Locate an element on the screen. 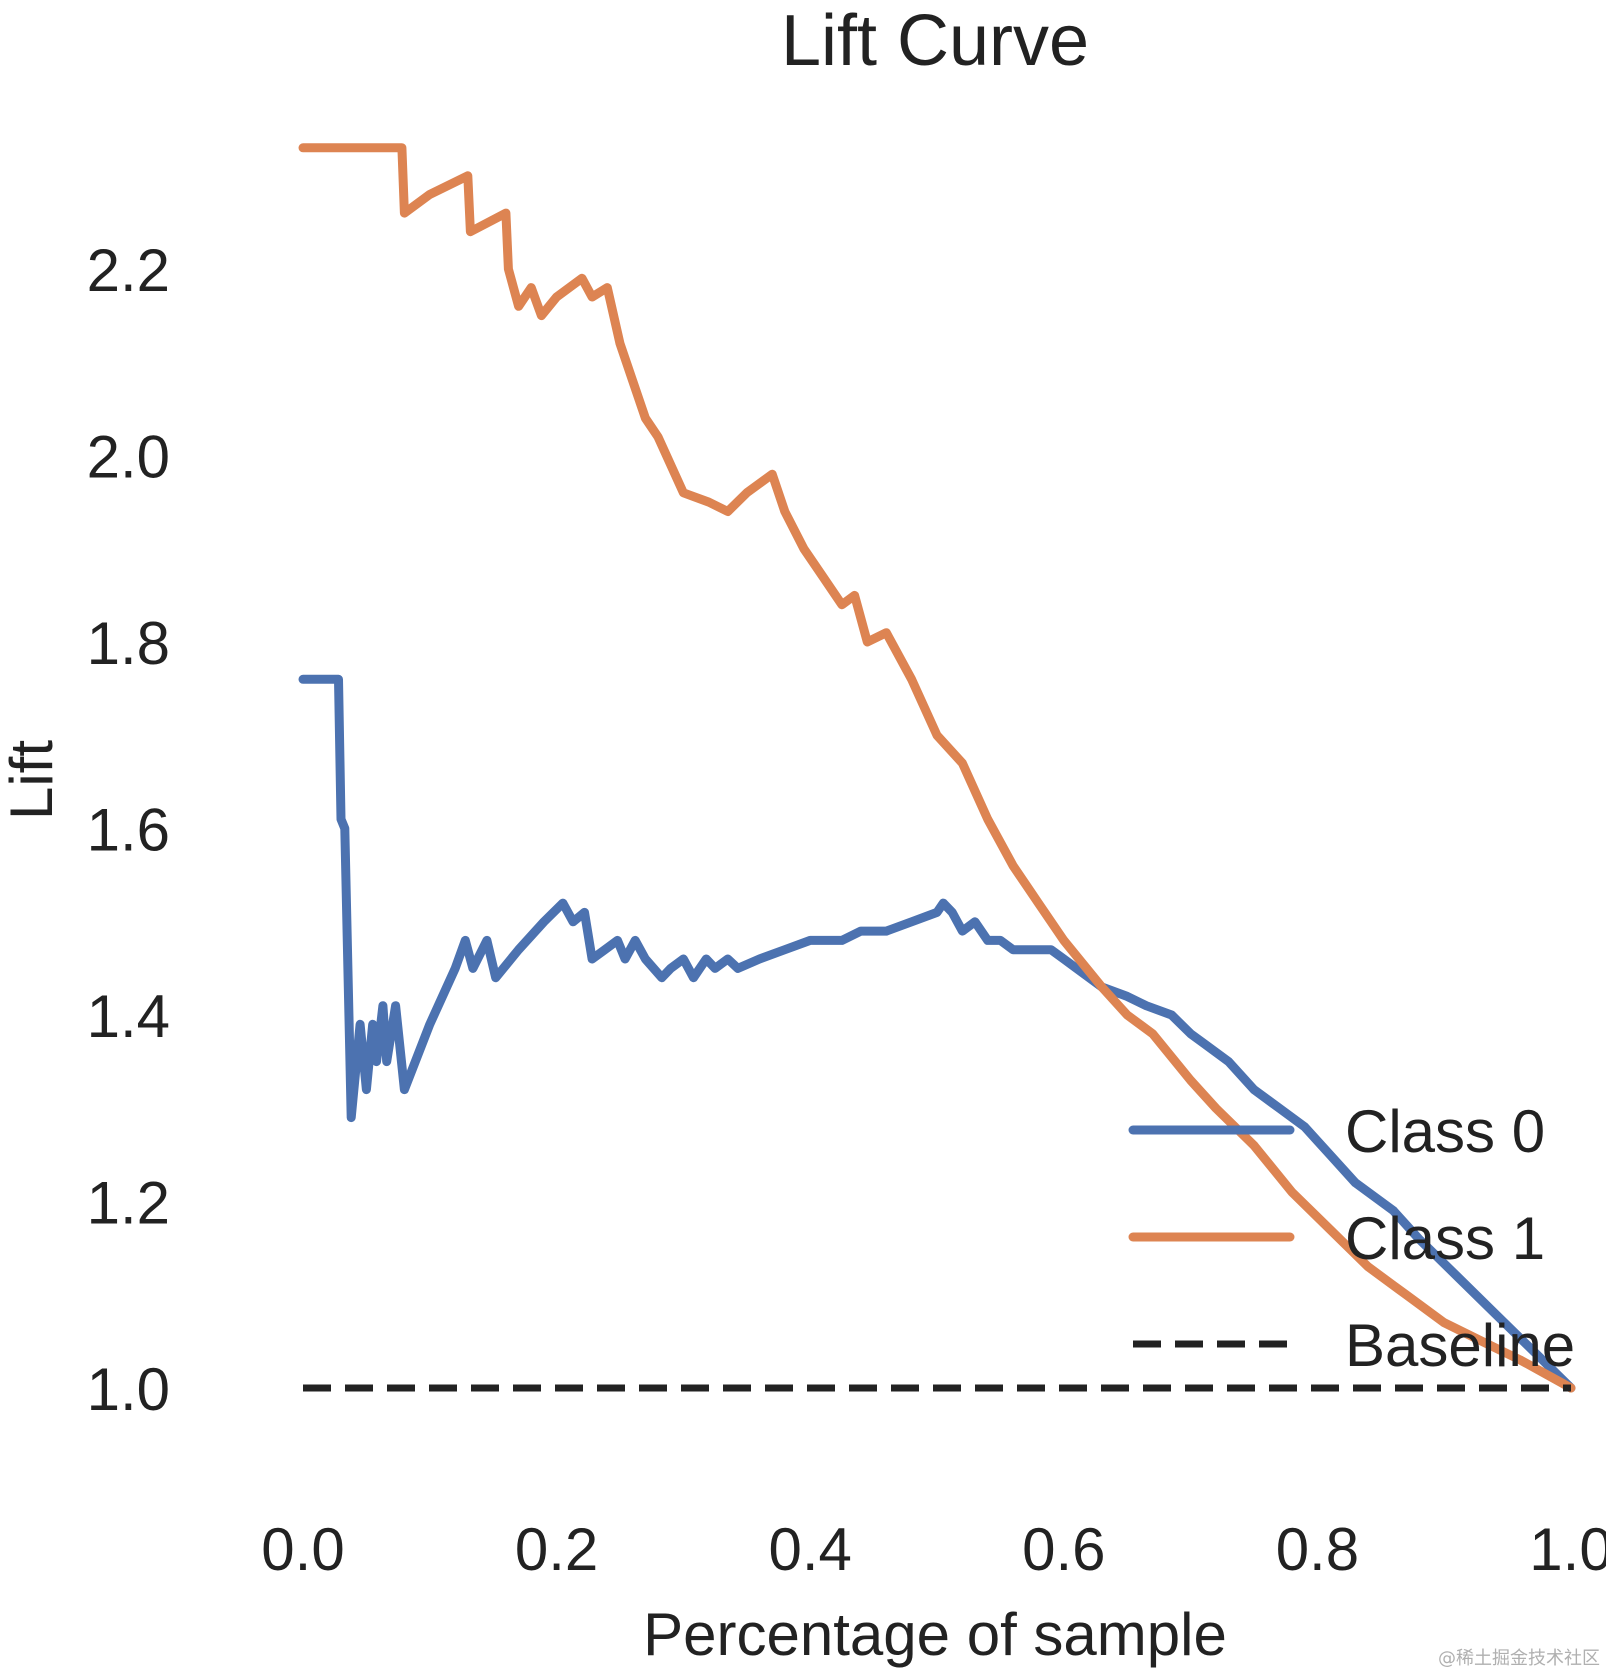 The image size is (1606, 1674). y-tick-label: 1.6 is located at coordinates (128, 830).